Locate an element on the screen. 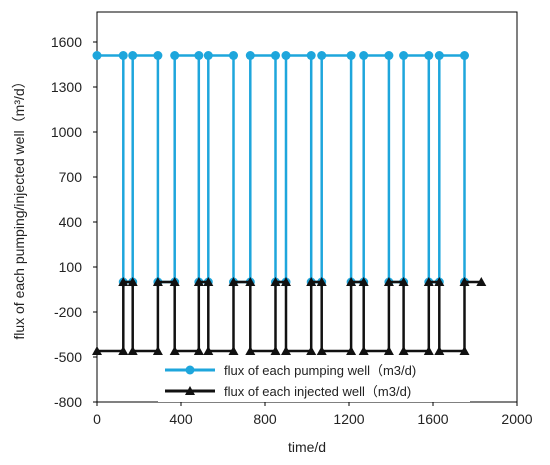 The height and width of the screenshot is (465, 550). y-tick-label: 400 is located at coordinates (71, 222).